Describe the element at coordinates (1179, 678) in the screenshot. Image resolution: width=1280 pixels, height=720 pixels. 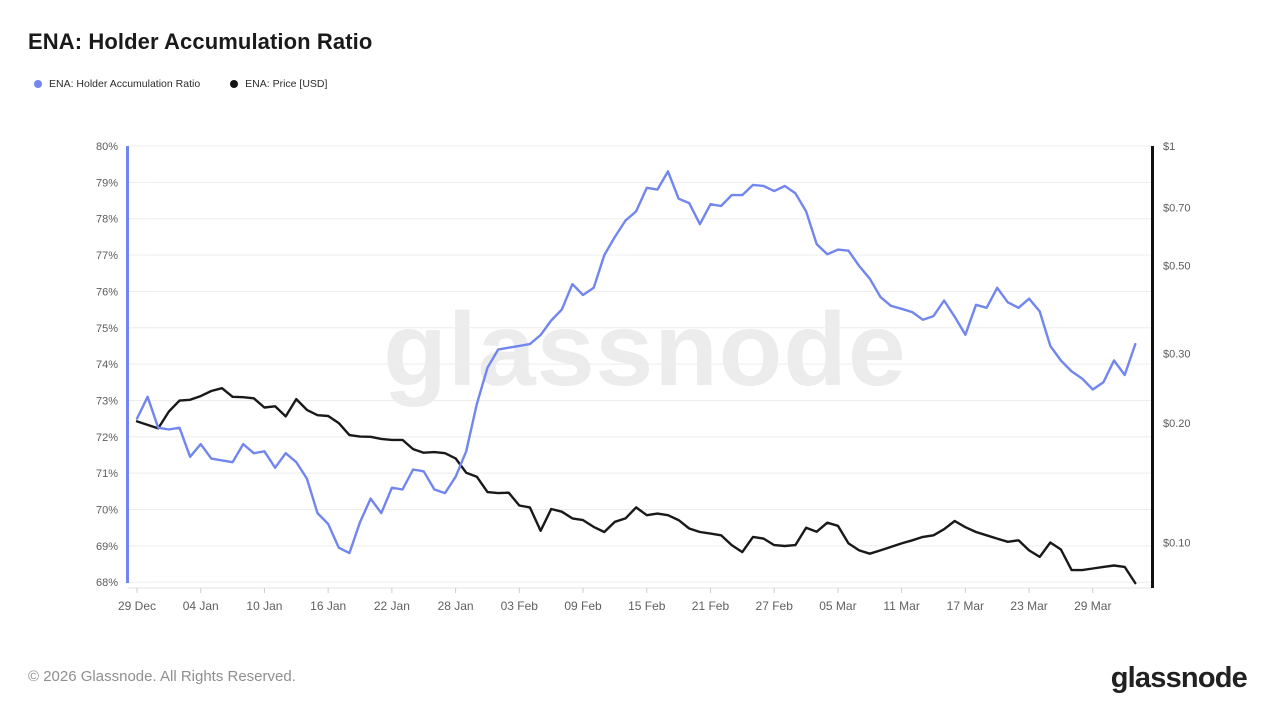
I see `glassnode-logo: glassnode` at that location.